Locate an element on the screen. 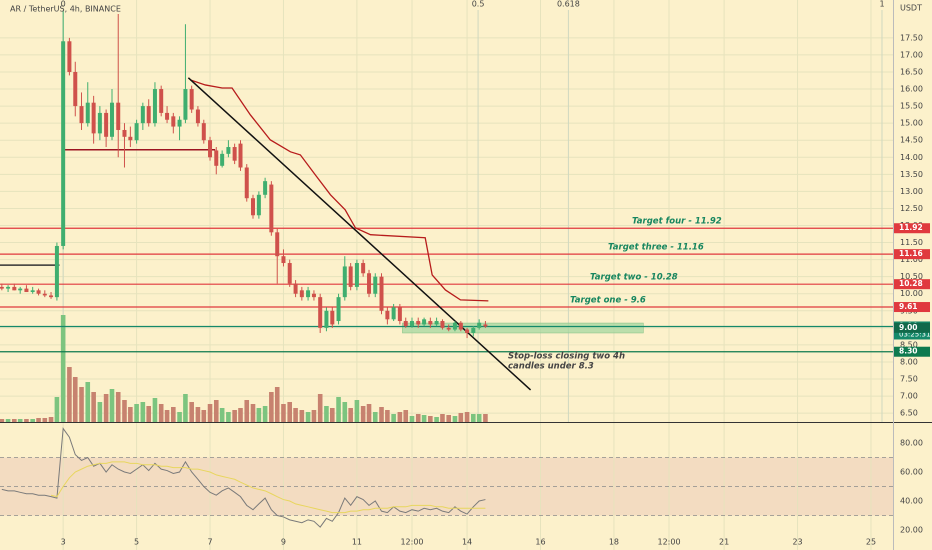 The height and width of the screenshot is (550, 932). fib-label: 0 is located at coordinates (63, 4).